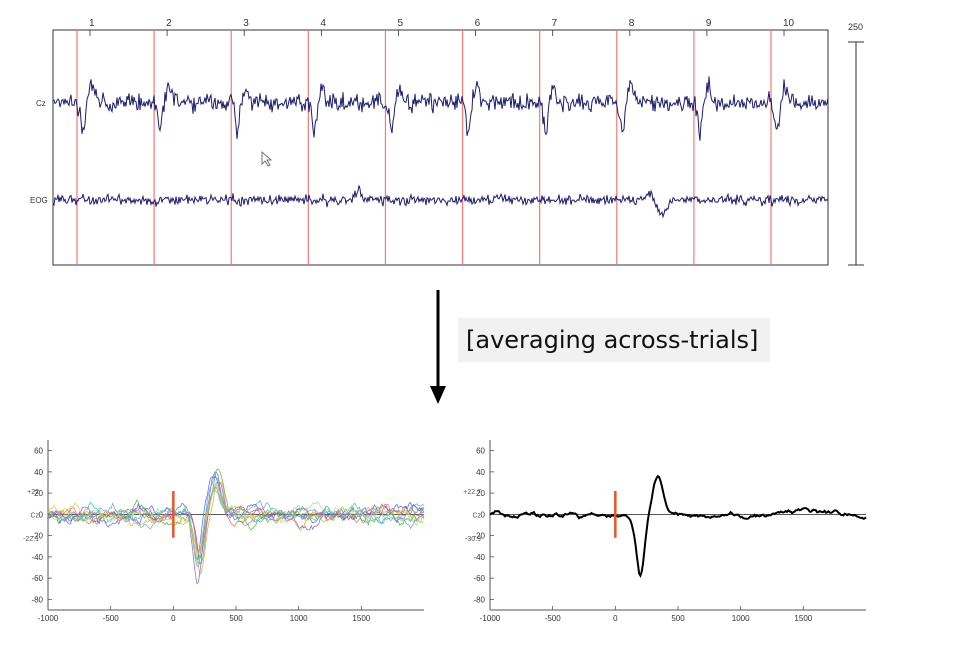  I want to click on down-arrow-icon, so click(438, 347).